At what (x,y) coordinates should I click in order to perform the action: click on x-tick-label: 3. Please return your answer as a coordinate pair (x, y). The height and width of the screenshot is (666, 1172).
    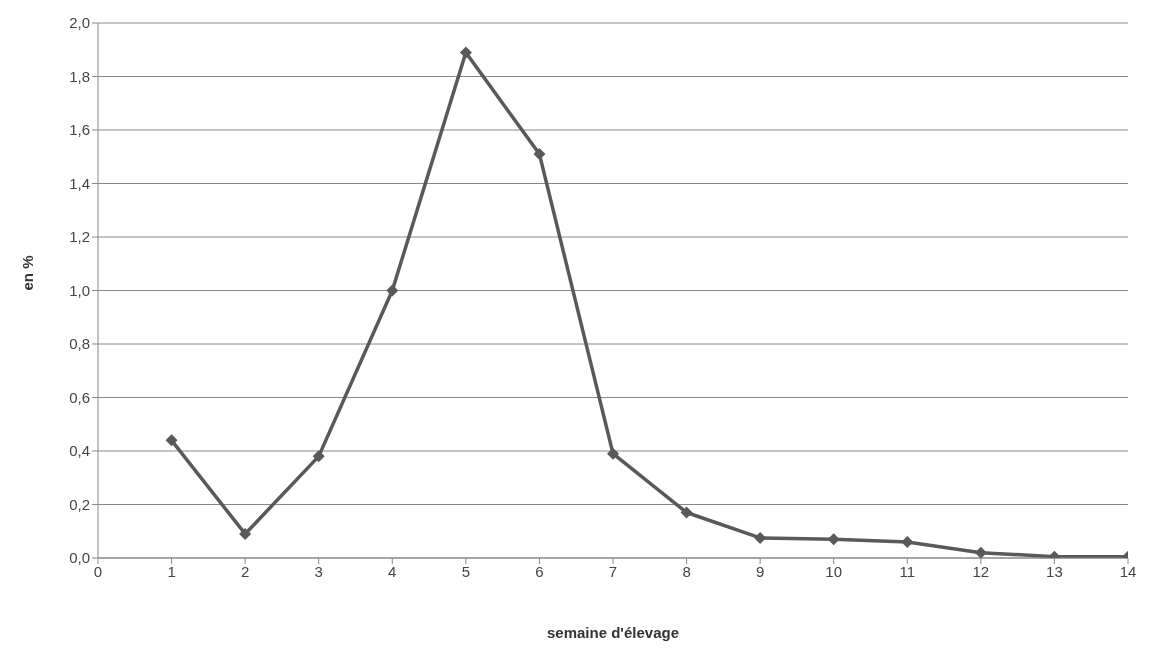
    Looking at the image, I should click on (318, 571).